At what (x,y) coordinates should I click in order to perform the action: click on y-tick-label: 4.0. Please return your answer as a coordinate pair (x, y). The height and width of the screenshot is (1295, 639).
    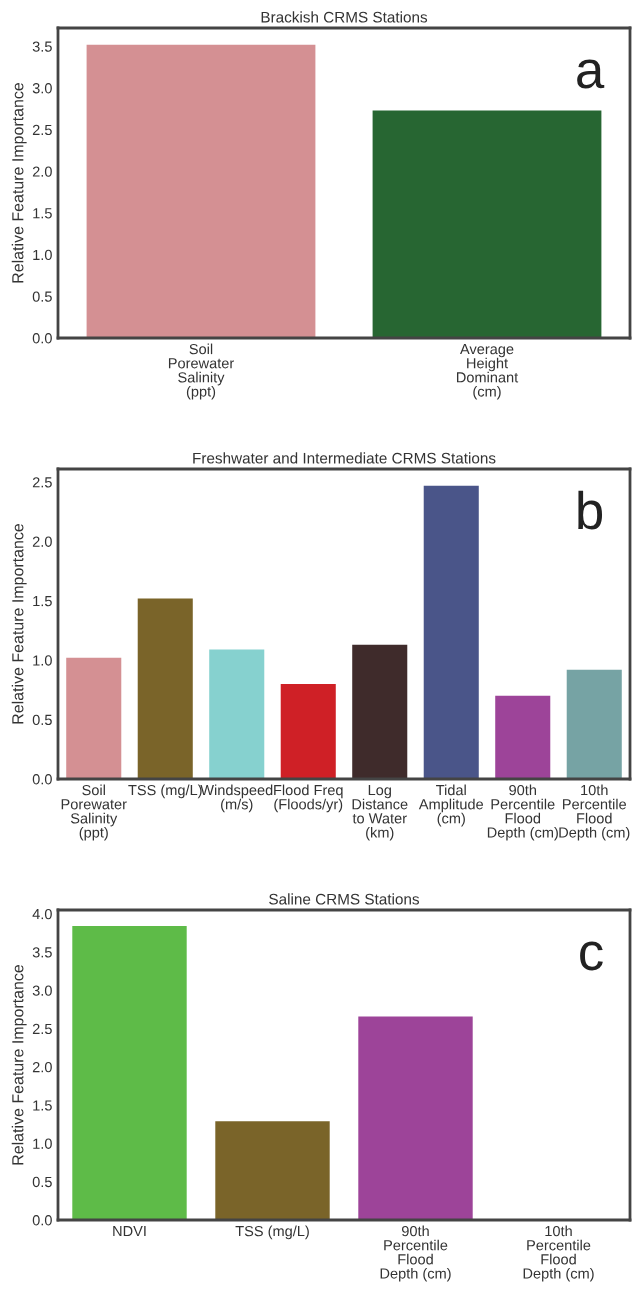
    Looking at the image, I should click on (42, 914).